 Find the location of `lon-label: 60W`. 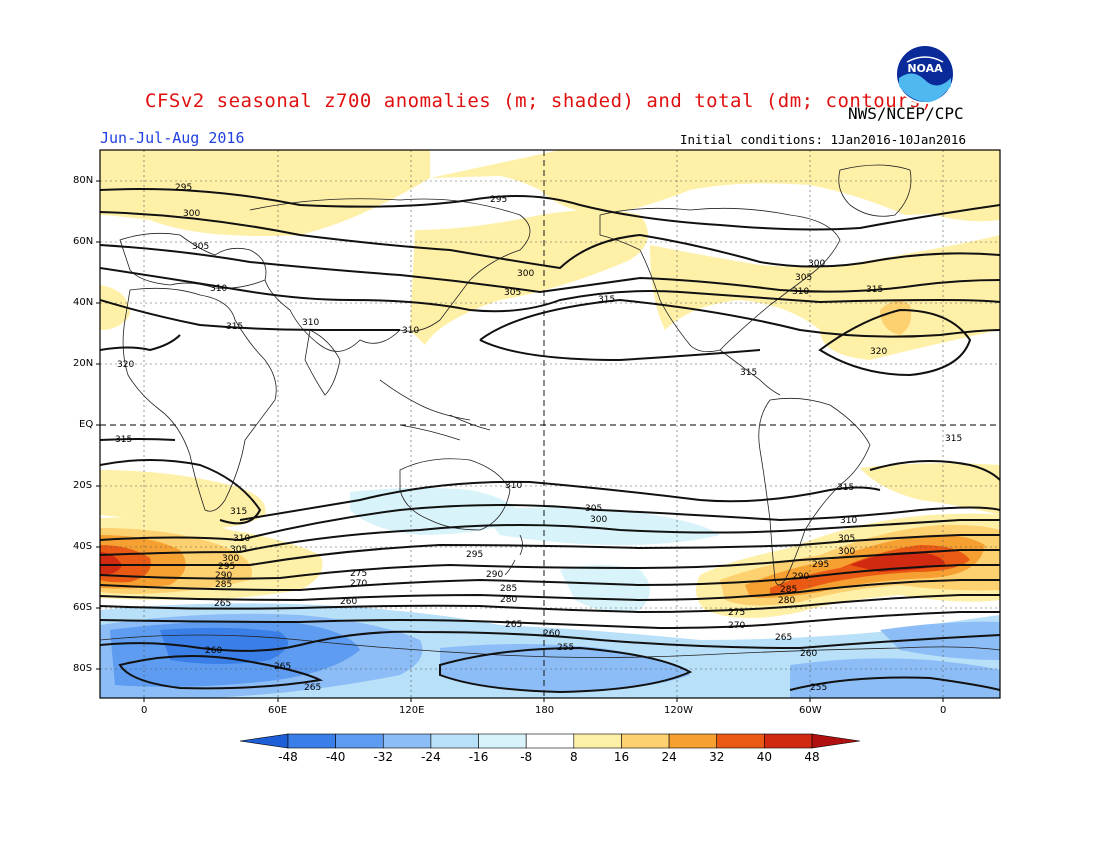

lon-label: 60W is located at coordinates (810, 710).